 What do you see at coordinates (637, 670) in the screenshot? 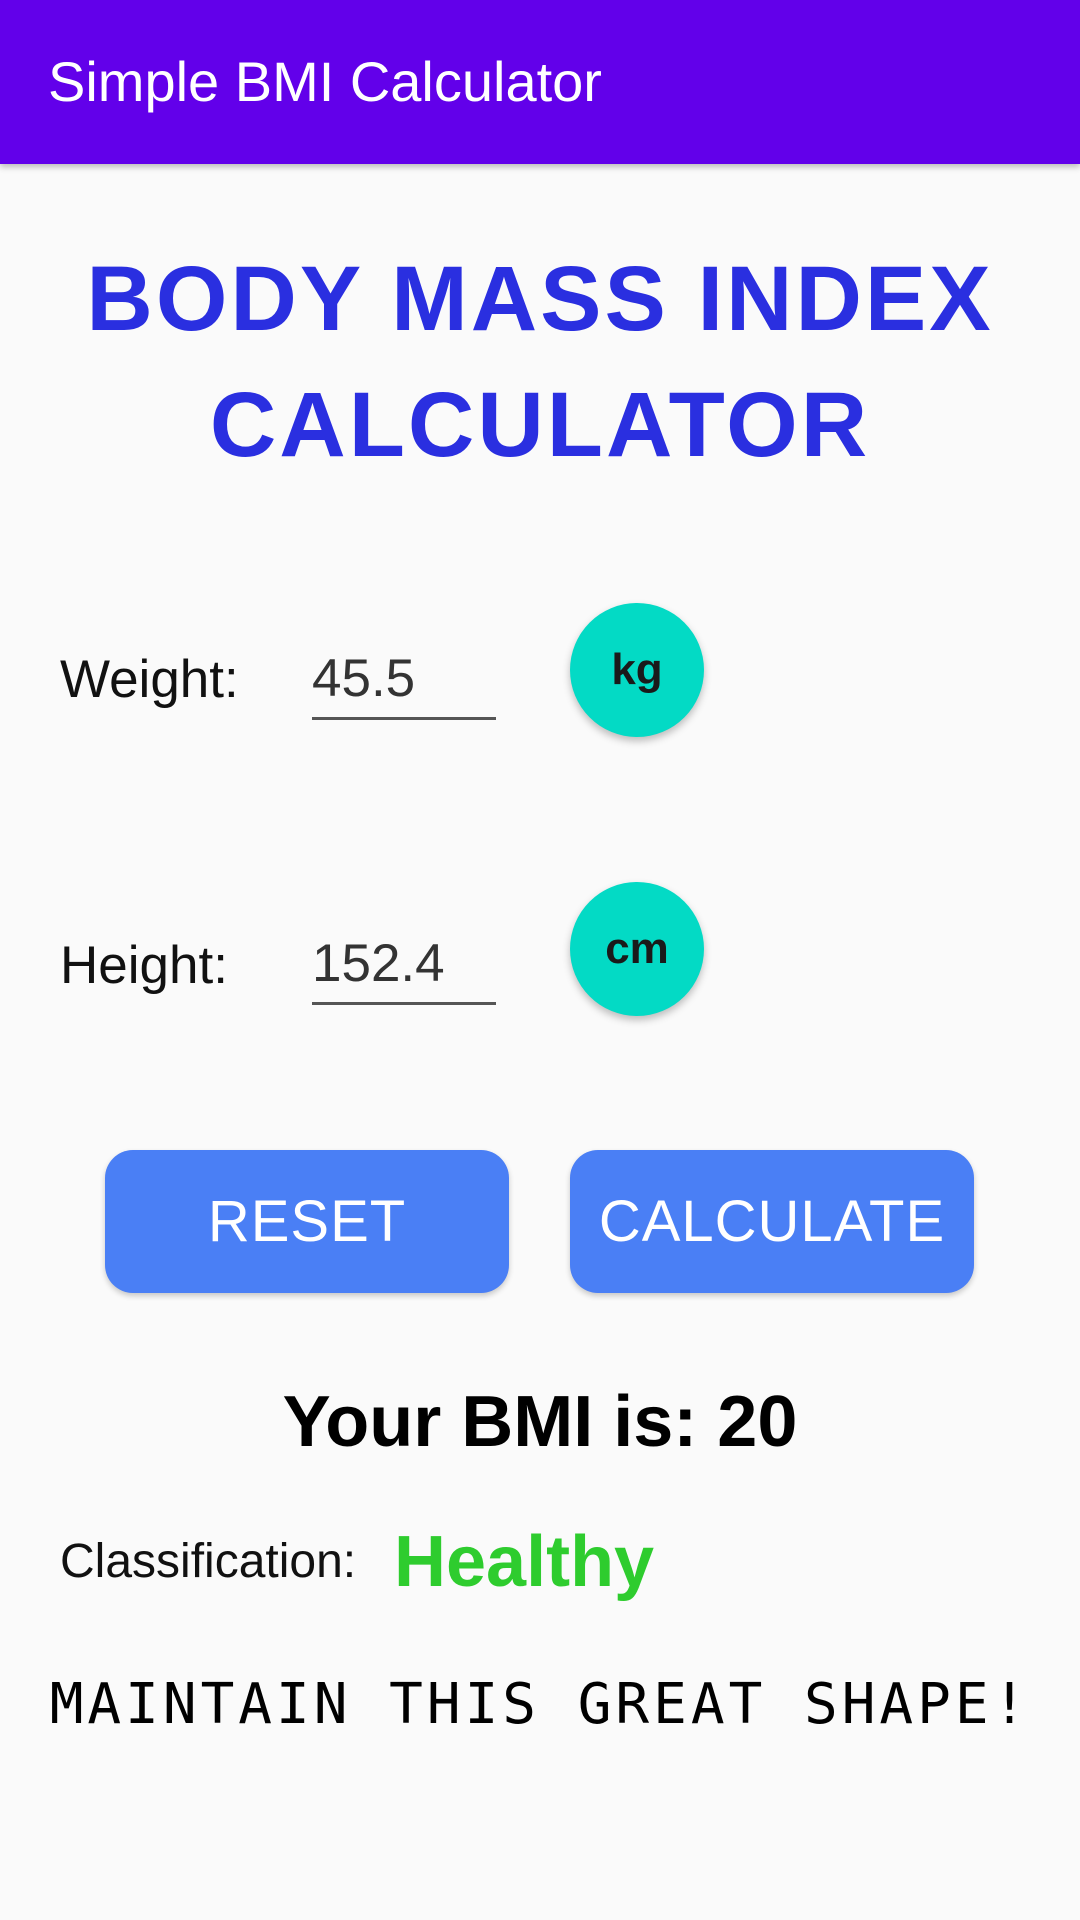
I see `weight-unit-button: kg` at bounding box center [637, 670].